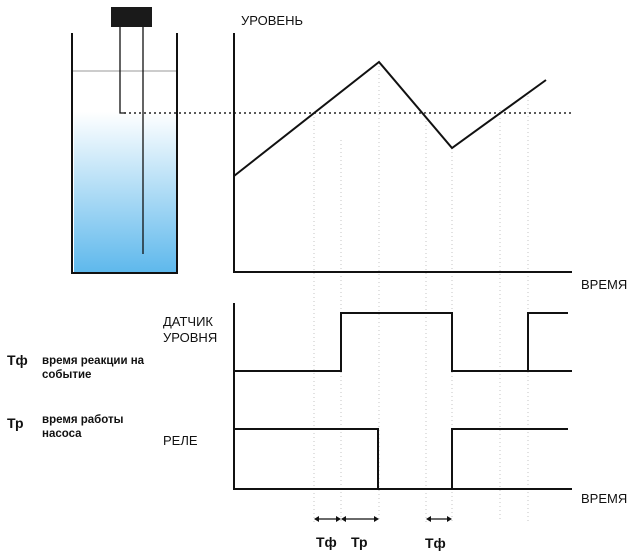  What do you see at coordinates (390, 118) in the screenshot?
I see `level-curve` at bounding box center [390, 118].